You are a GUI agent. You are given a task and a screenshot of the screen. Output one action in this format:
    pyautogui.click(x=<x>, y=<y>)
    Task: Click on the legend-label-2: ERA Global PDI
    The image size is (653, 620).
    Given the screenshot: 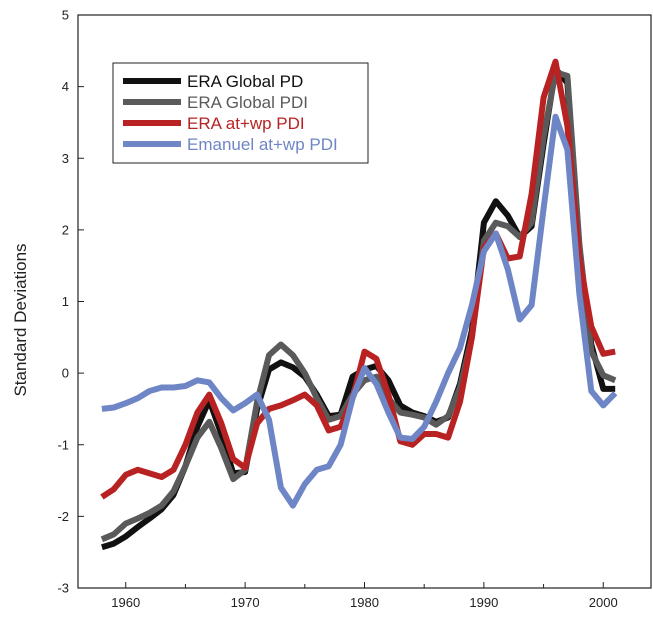 What is the action you would take?
    pyautogui.click(x=247, y=102)
    